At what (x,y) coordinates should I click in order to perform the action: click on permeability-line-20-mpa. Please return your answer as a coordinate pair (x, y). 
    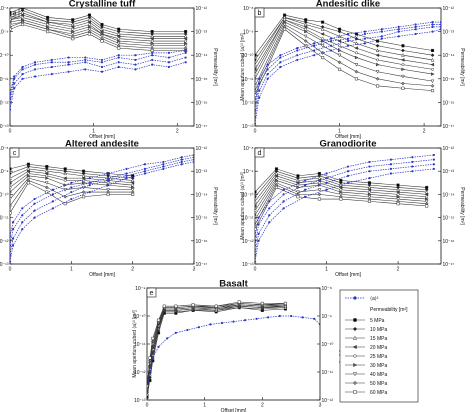
    Looking at the image, I should click on (216, 348).